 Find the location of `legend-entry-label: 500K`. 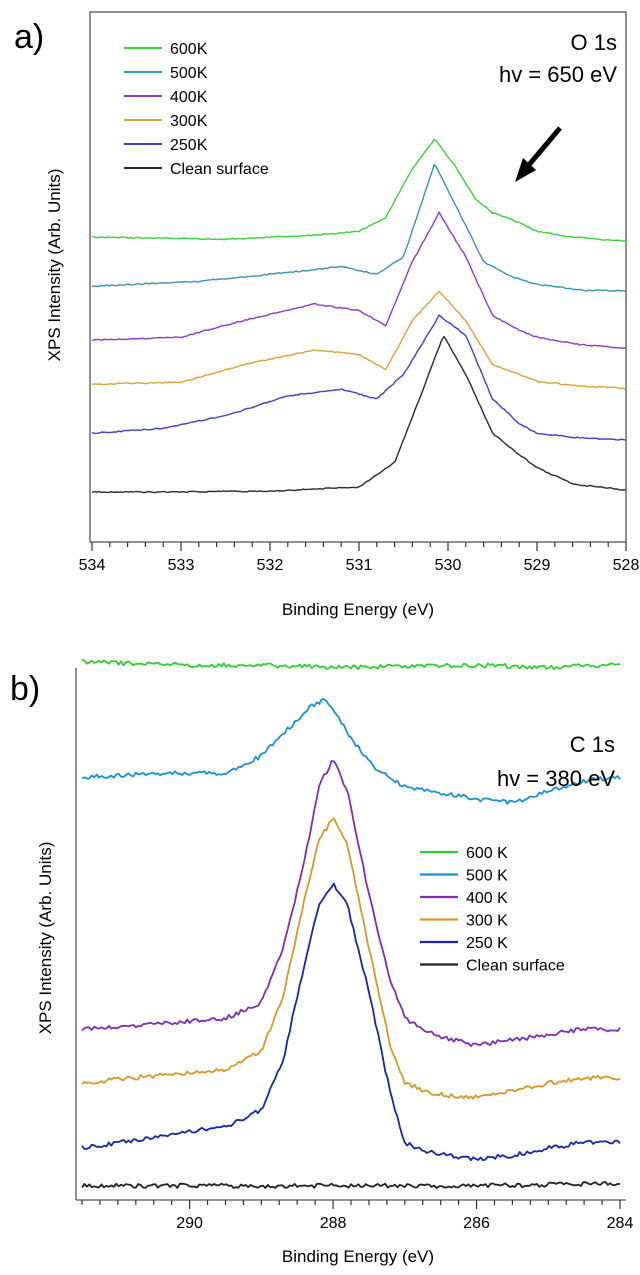

legend-entry-label: 500K is located at coordinates (189, 73).